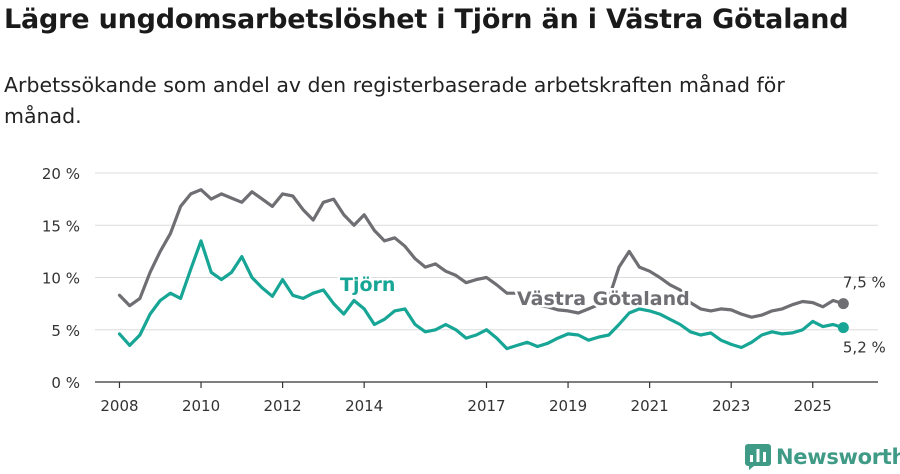  What do you see at coordinates (568, 406) in the screenshot?
I see `x-tick-label: 2019` at bounding box center [568, 406].